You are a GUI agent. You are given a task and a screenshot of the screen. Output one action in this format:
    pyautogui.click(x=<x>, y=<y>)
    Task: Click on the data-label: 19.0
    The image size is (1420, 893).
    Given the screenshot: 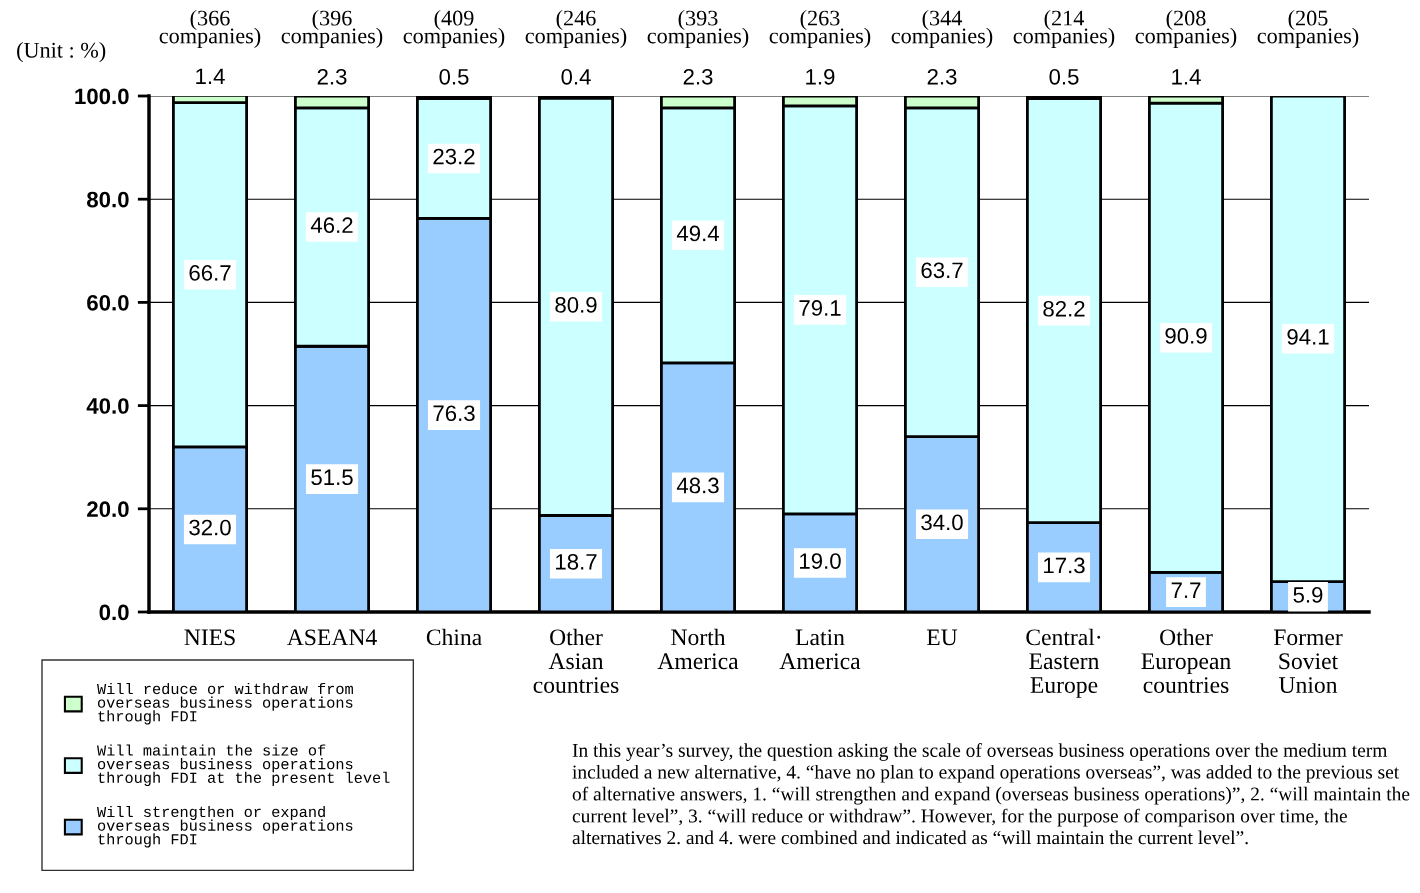 What is the action you would take?
    pyautogui.click(x=820, y=561)
    